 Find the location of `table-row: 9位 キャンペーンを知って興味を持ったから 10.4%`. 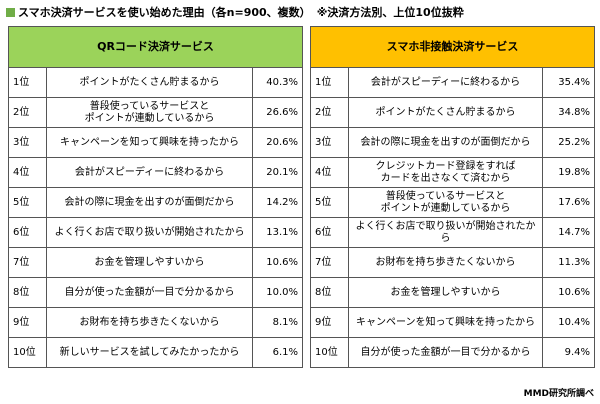

table-row: 9位 キャンペーンを知って興味を持ったから 10.4% is located at coordinates (452, 322).